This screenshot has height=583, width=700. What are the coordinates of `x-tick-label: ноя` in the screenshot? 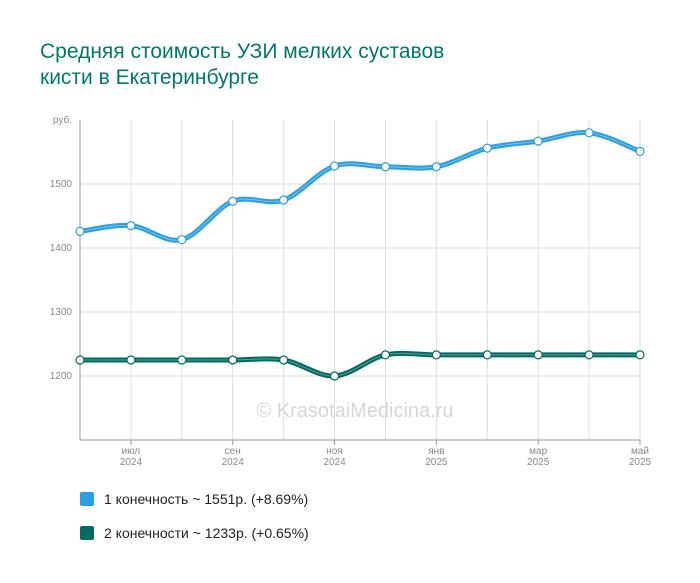 It's located at (334, 451).